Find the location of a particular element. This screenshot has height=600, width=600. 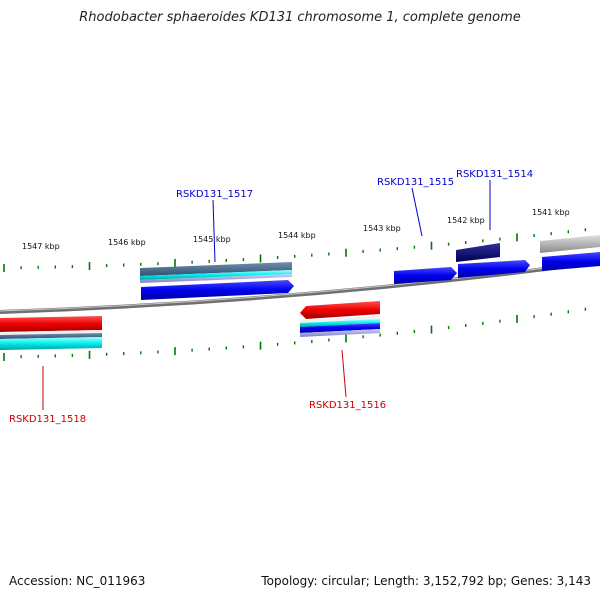

inner-tick-row is located at coordinates (295, 334).